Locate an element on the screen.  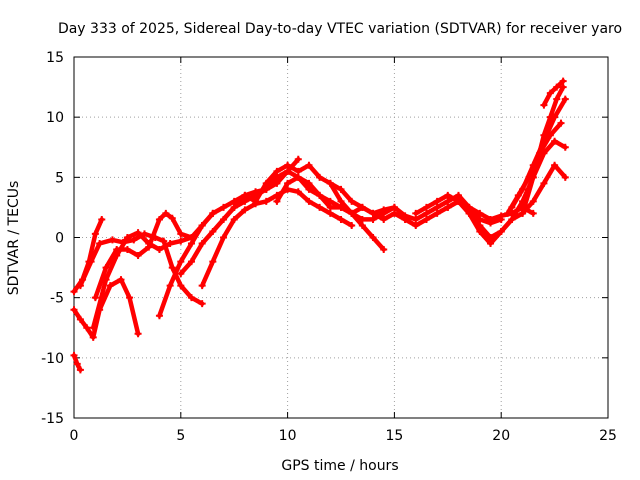
x-tick-label: 15 is located at coordinates (394, 436).